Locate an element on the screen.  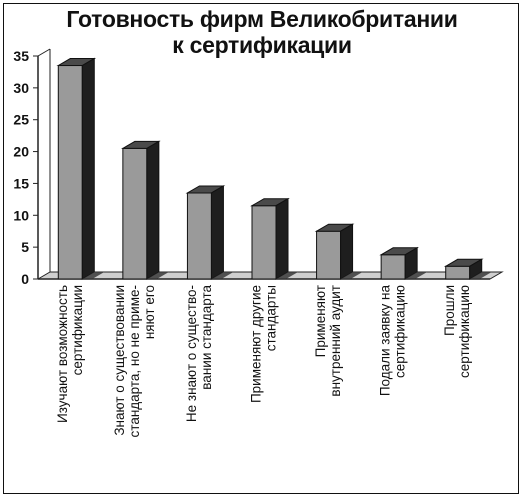
y-tick-label: 10 is located at coordinates (21, 215).